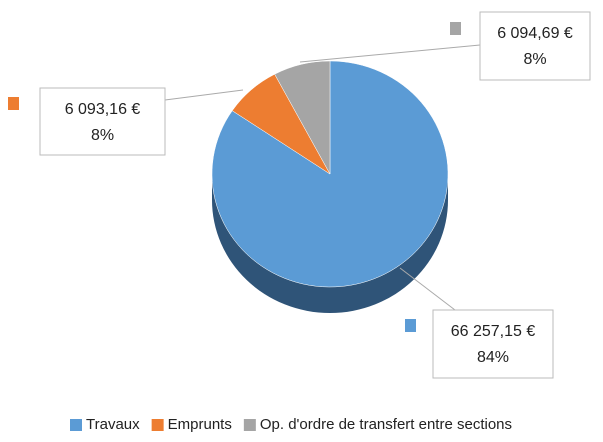 This screenshot has width=603, height=442. I want to click on value-label: 6 093,16 €, so click(103, 109).